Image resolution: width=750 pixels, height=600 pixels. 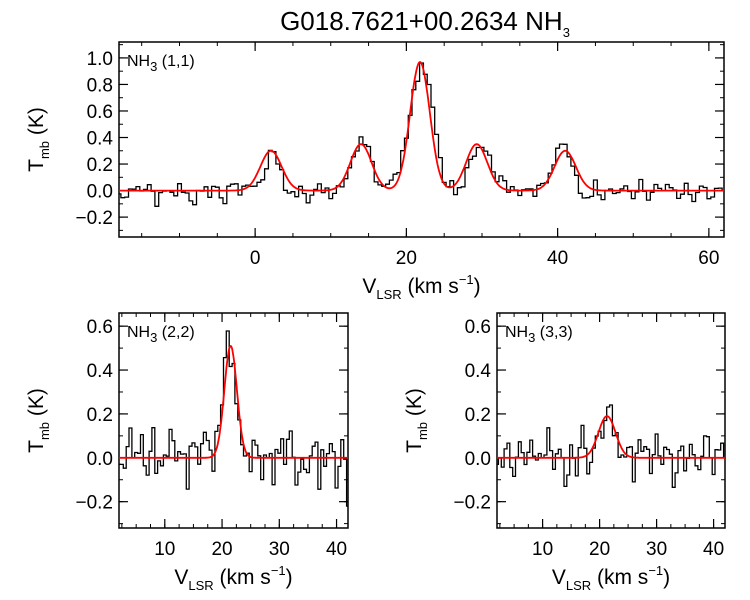 I want to click on spectrum-histogram, so click(x=611, y=446).